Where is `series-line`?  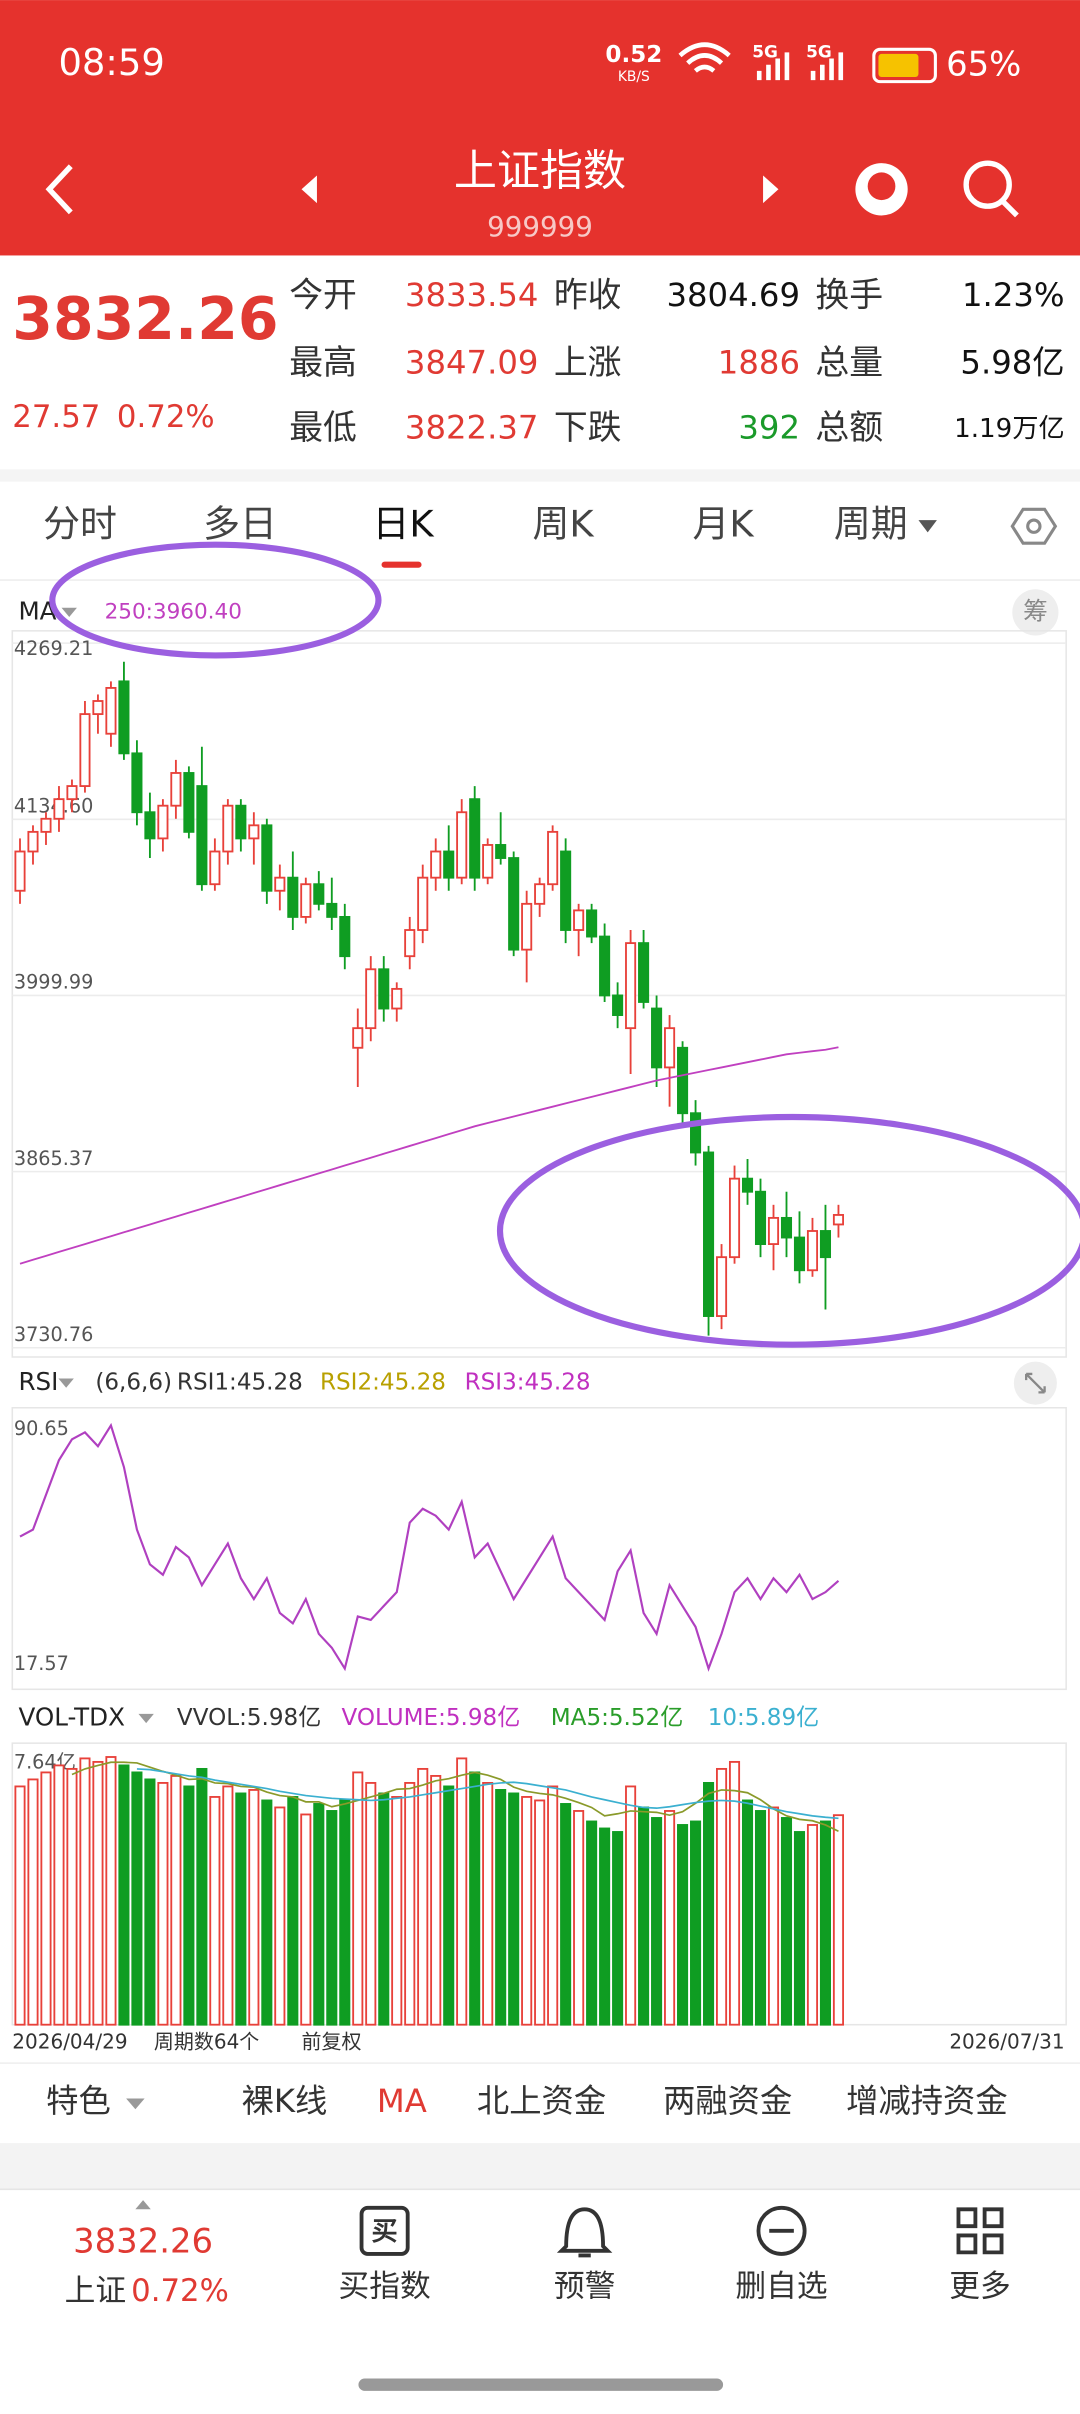 series-line is located at coordinates (487, 1794).